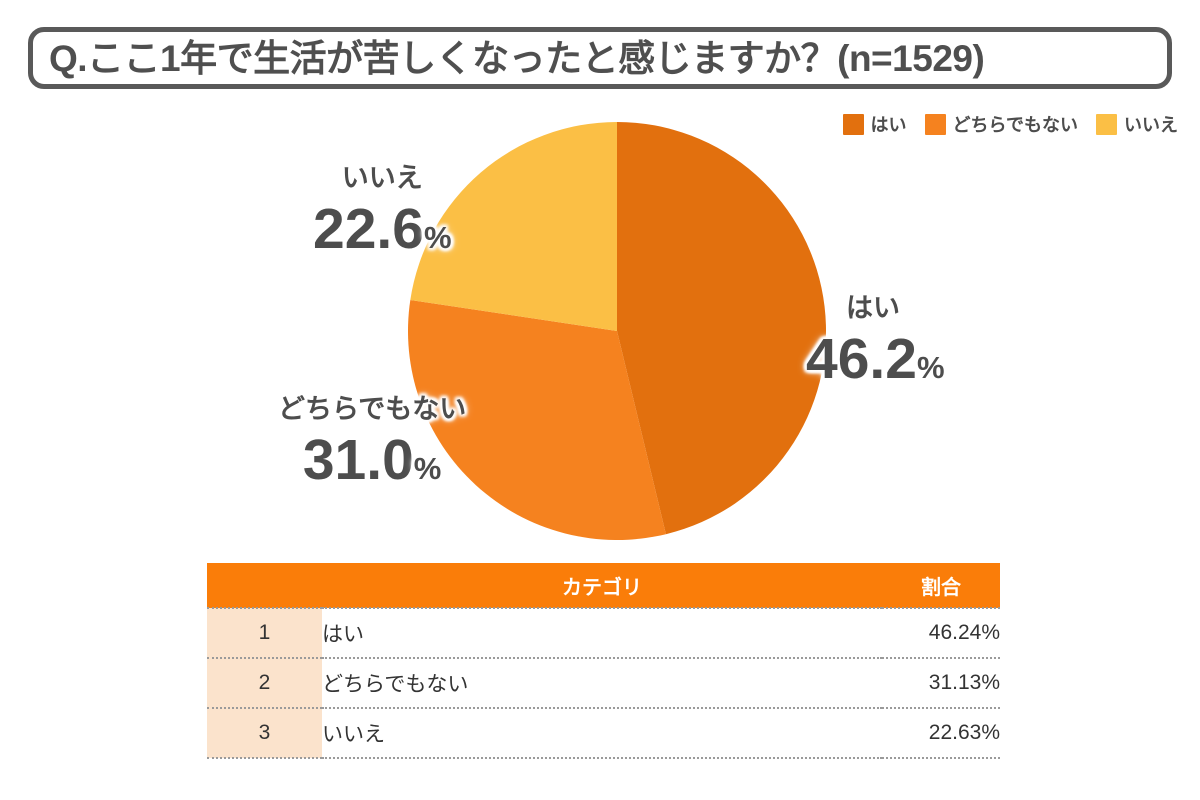 The width and height of the screenshot is (1200, 800). Describe the element at coordinates (382, 229) in the screenshot. I see `pie-label-iie-value: 22.6%` at that location.